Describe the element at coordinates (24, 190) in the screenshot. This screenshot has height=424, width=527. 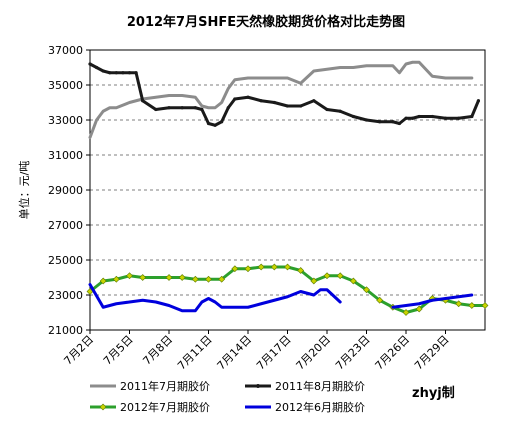
I see `y-axis-label: 单位：元/吨` at that location.